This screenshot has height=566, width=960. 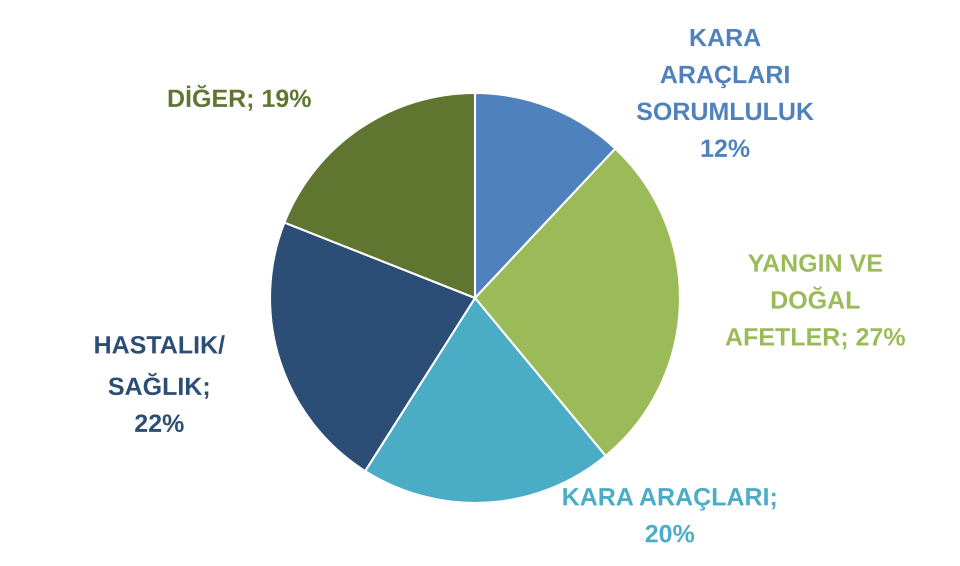 What do you see at coordinates (670, 533) in the screenshot?
I see `text: 20%` at bounding box center [670, 533].